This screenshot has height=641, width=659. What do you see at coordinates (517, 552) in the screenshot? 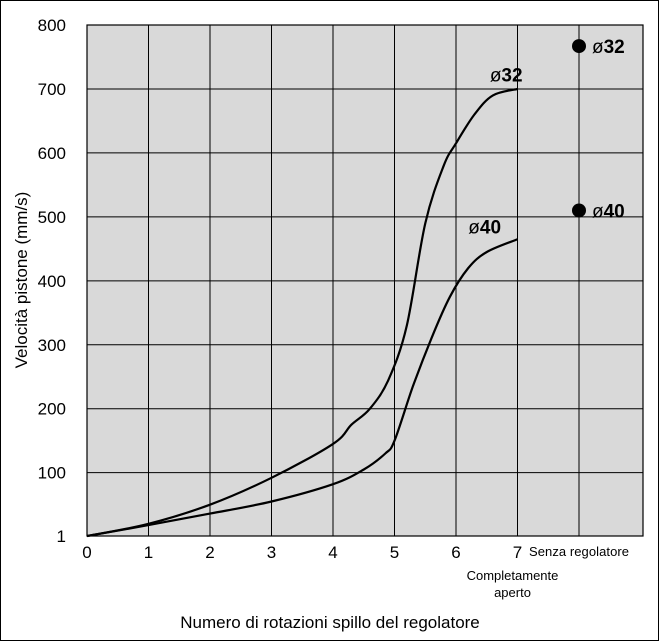
I see `x-tick-label: 7` at bounding box center [517, 552].